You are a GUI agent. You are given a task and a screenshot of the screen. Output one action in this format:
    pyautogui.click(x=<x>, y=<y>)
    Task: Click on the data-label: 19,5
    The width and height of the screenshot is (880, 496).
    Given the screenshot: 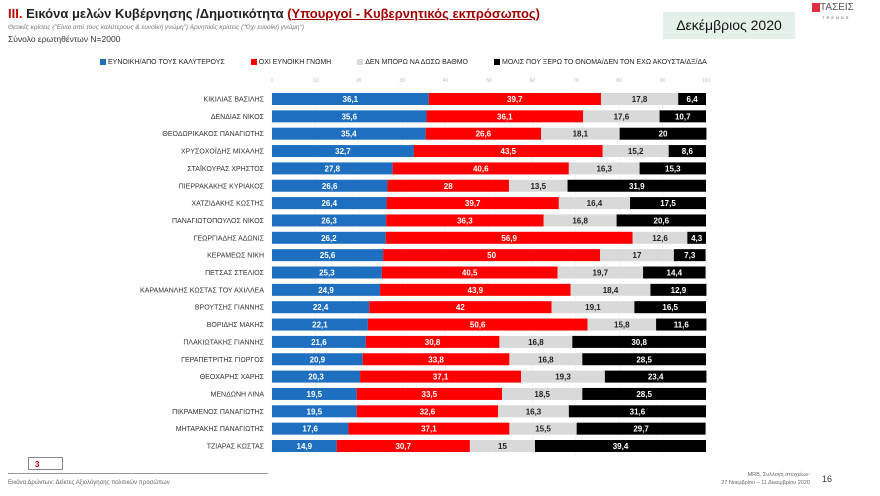 What is the action you would take?
    pyautogui.click(x=315, y=411)
    